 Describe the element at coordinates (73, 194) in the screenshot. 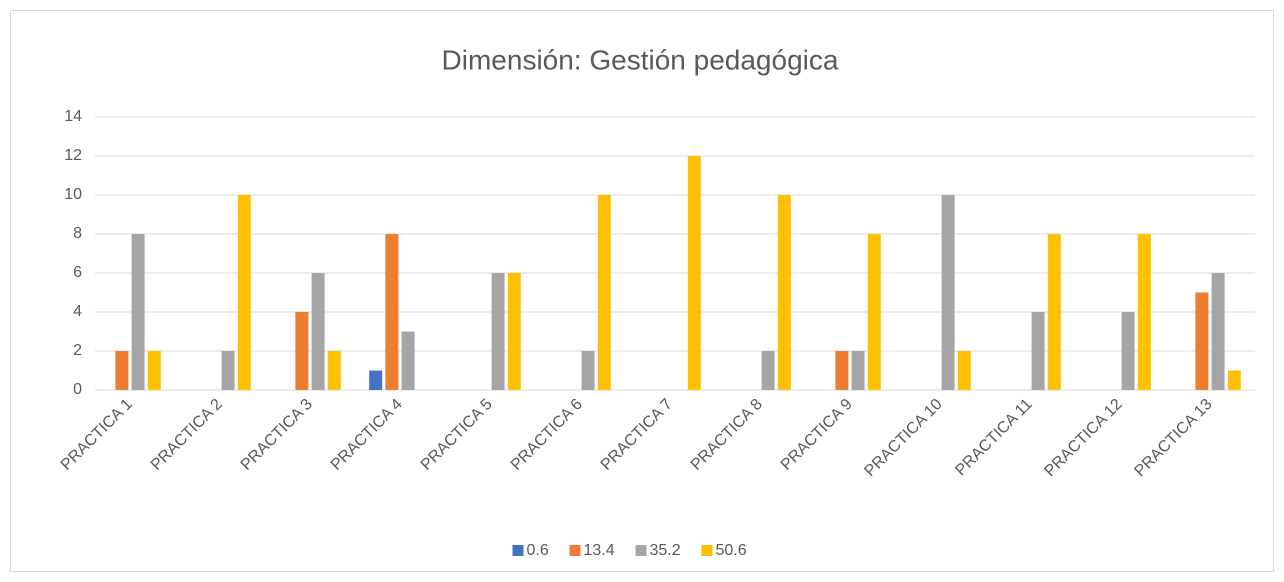

I see `y-tick-label: 10` at that location.